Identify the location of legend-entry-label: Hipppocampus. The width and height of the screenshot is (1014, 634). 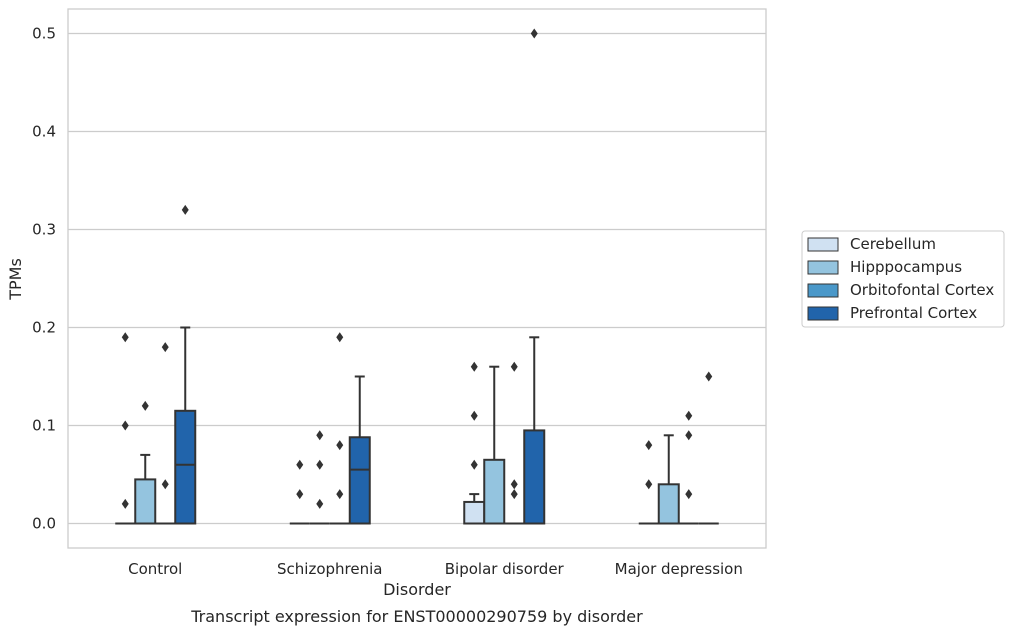
(906, 267).